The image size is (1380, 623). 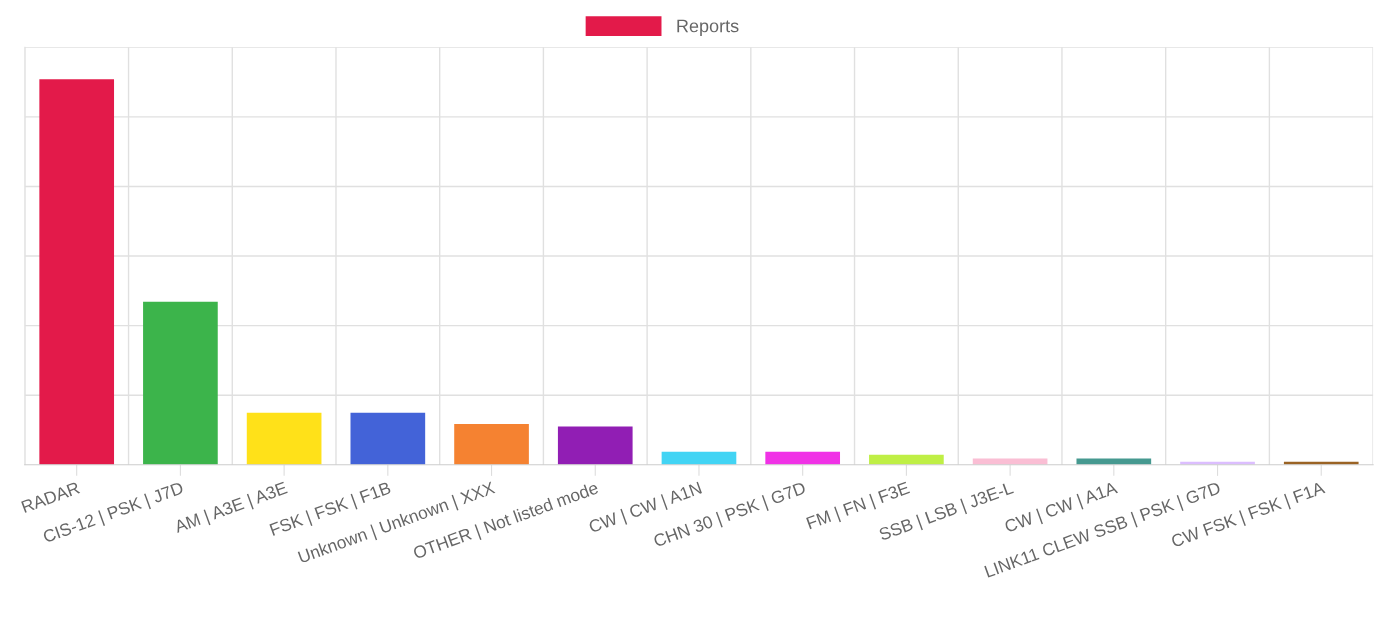 What do you see at coordinates (708, 27) in the screenshot?
I see `legend-label: Reports` at bounding box center [708, 27].